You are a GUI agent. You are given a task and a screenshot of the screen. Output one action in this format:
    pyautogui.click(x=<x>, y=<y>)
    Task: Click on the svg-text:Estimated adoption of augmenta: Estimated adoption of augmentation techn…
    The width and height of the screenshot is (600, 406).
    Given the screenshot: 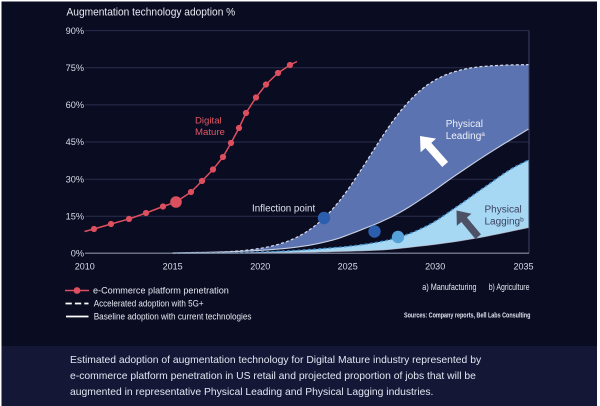 What is the action you would take?
    pyautogui.click(x=276, y=360)
    